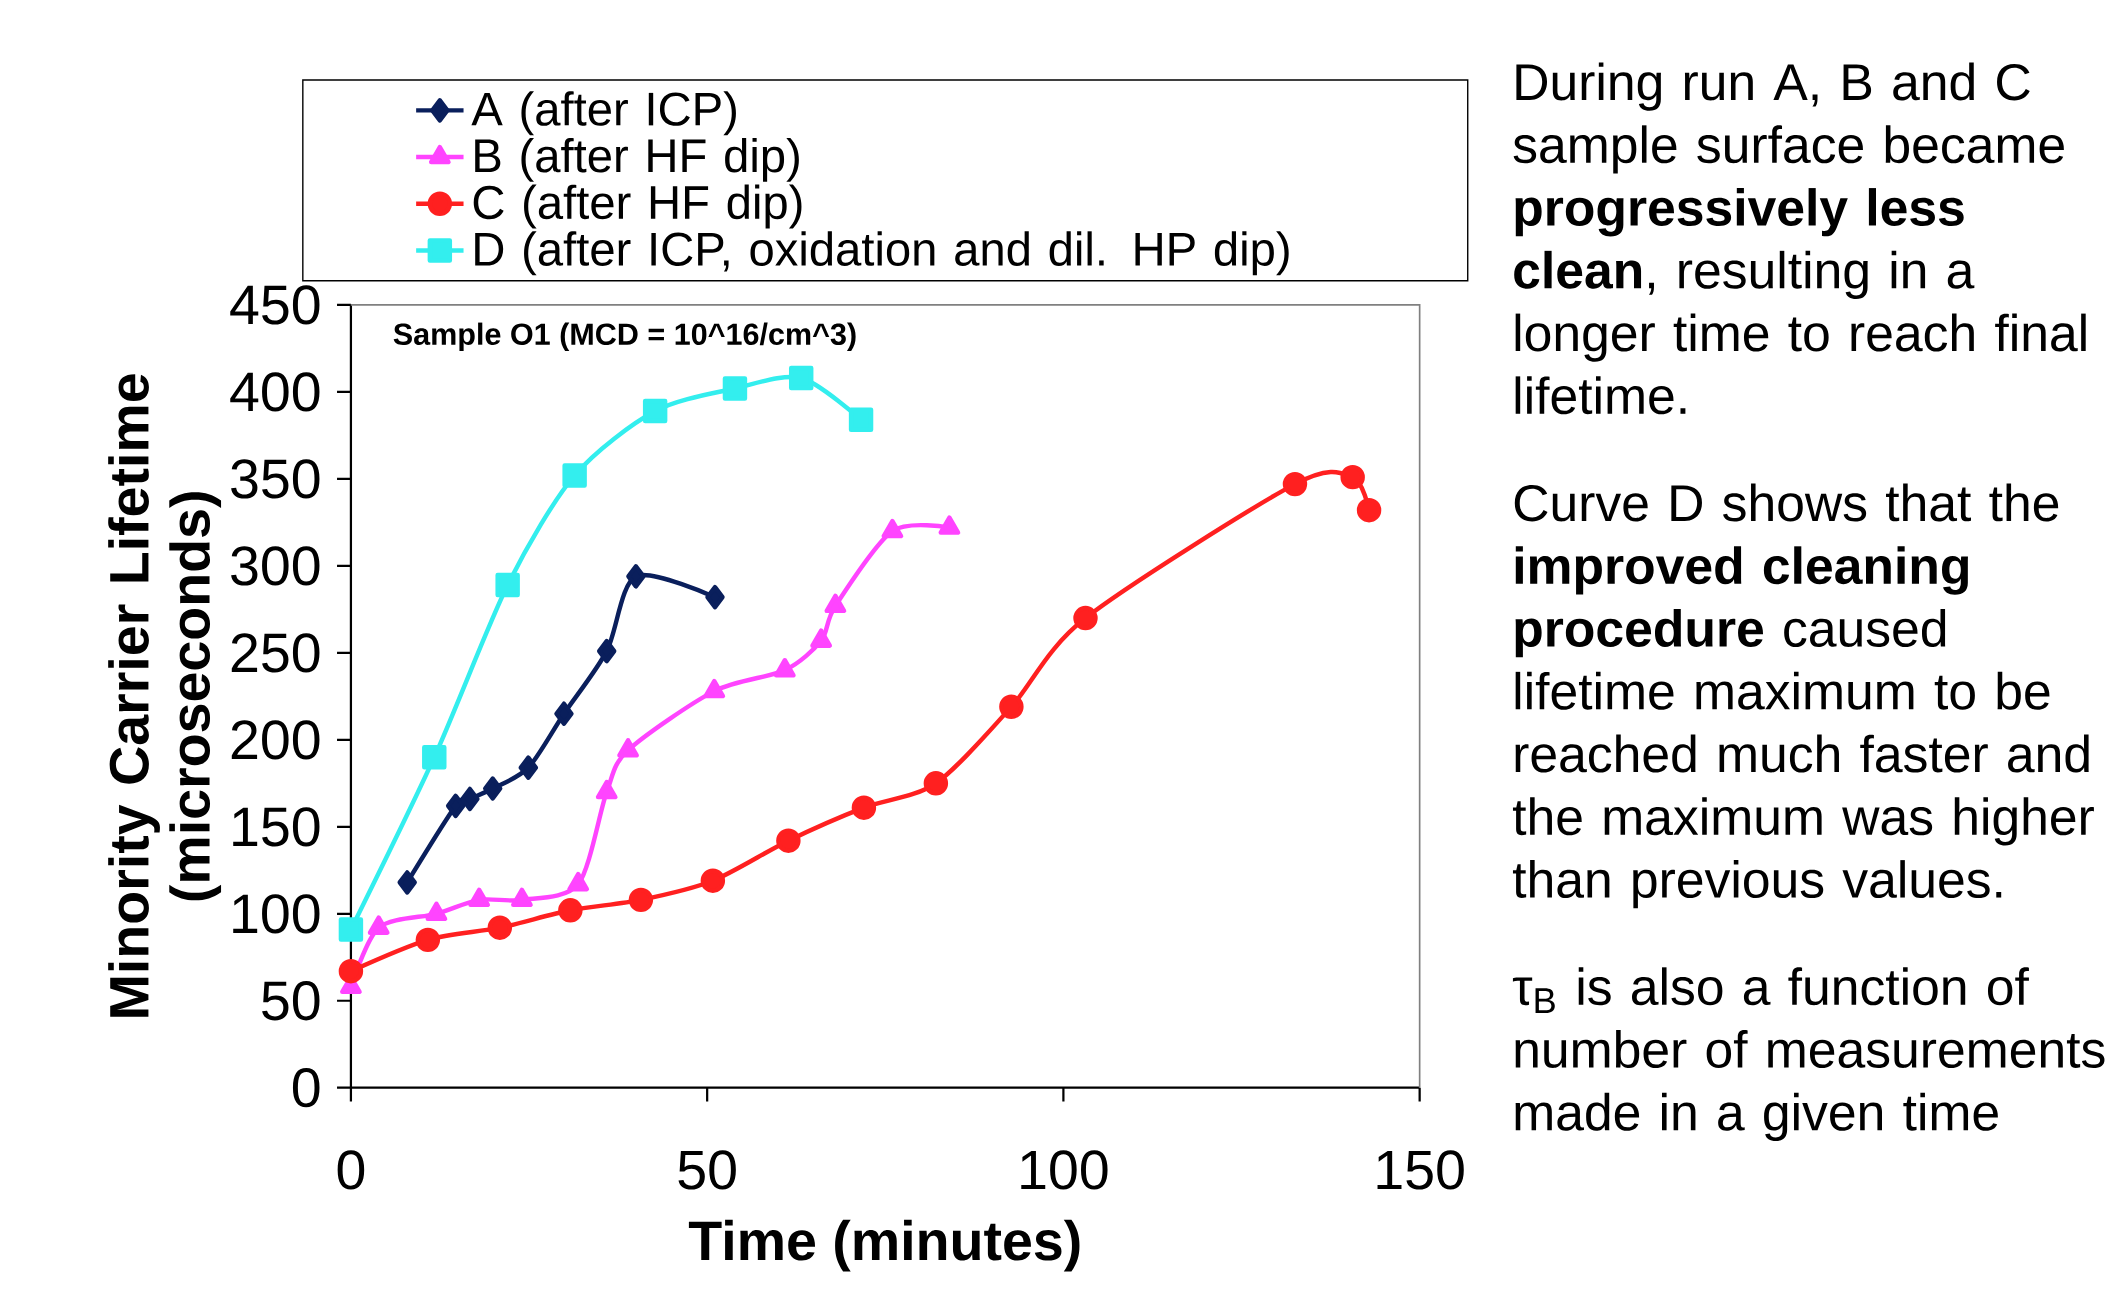 The image size is (2116, 1290). Describe the element at coordinates (624, 337) in the screenshot. I see `annotation: Sample O1 (MCD = 10^16/cm^3)` at that location.